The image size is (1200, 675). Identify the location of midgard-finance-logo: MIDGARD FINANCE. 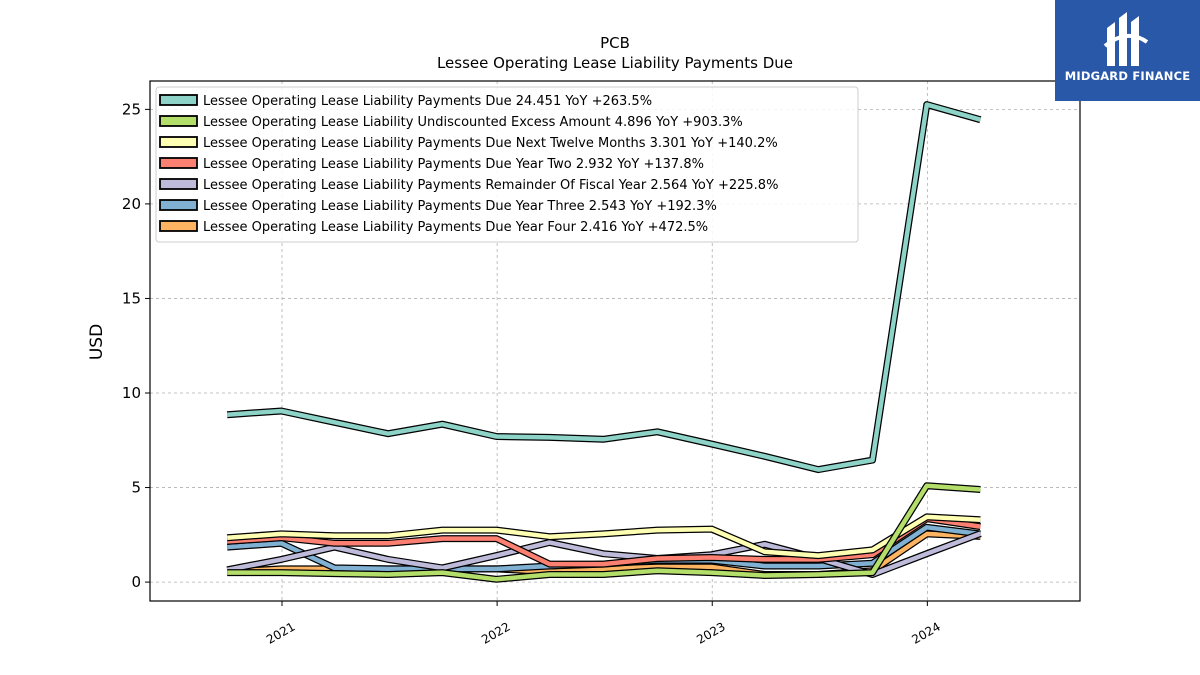
(1127, 50).